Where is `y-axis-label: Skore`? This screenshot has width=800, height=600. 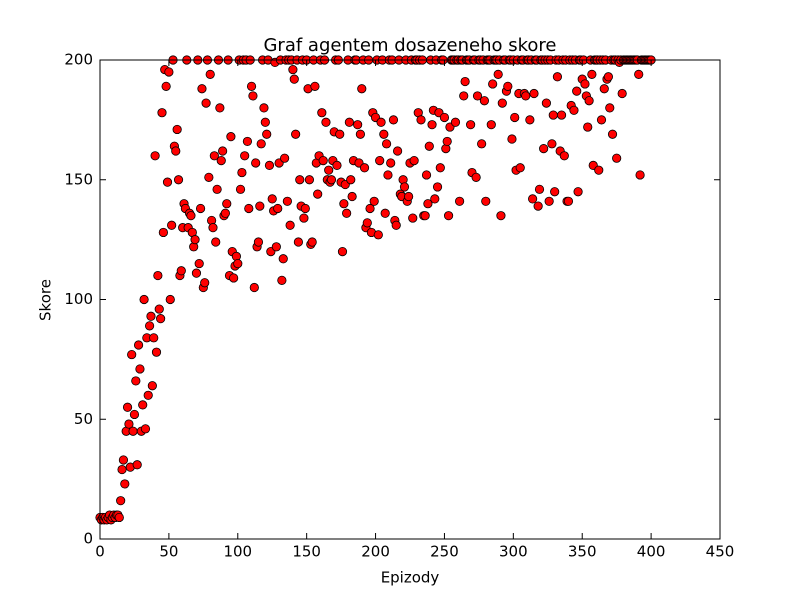
y-axis-label: Skore is located at coordinates (46, 300).